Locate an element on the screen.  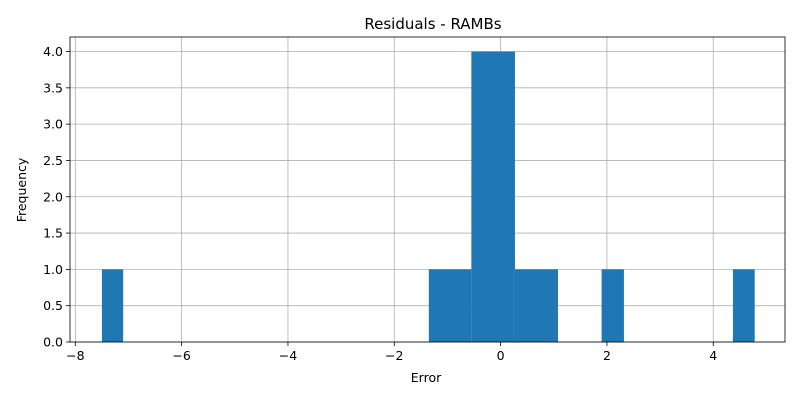
x-axis-label: Error is located at coordinates (426, 377).